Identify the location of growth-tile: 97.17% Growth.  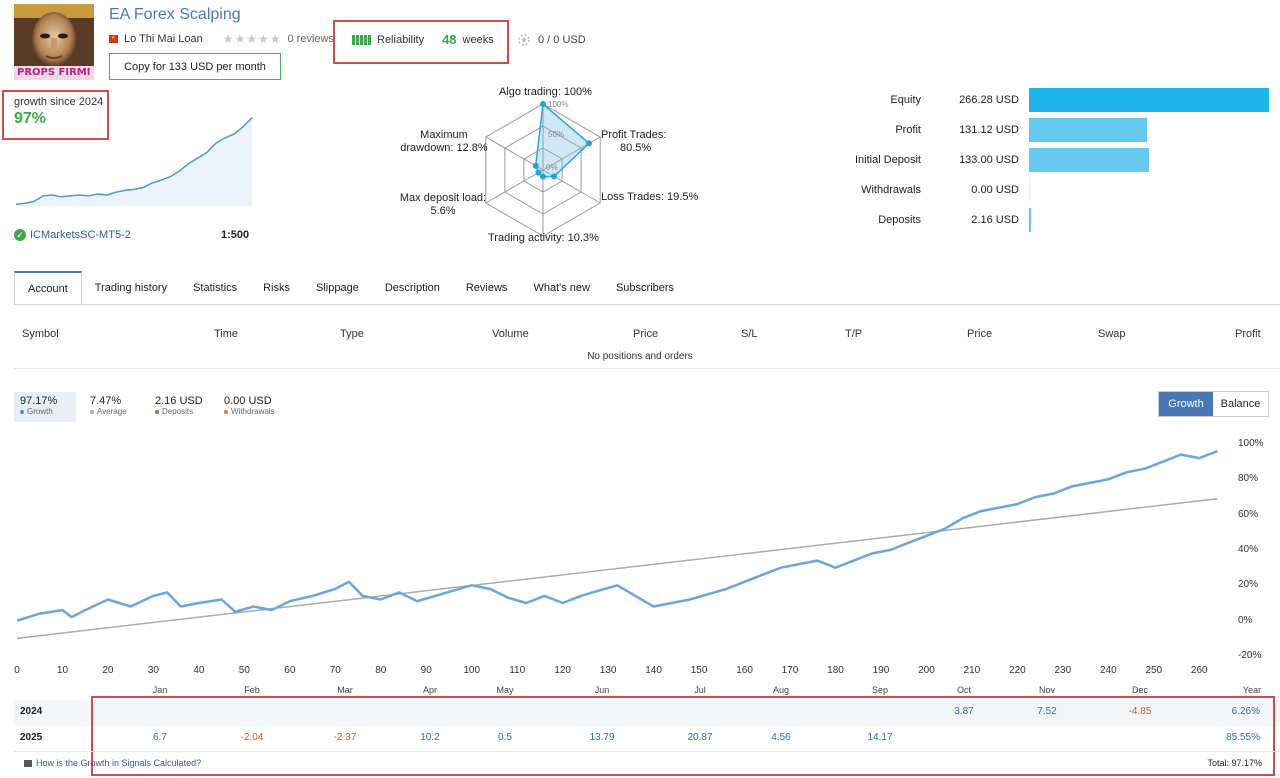
(45, 407).